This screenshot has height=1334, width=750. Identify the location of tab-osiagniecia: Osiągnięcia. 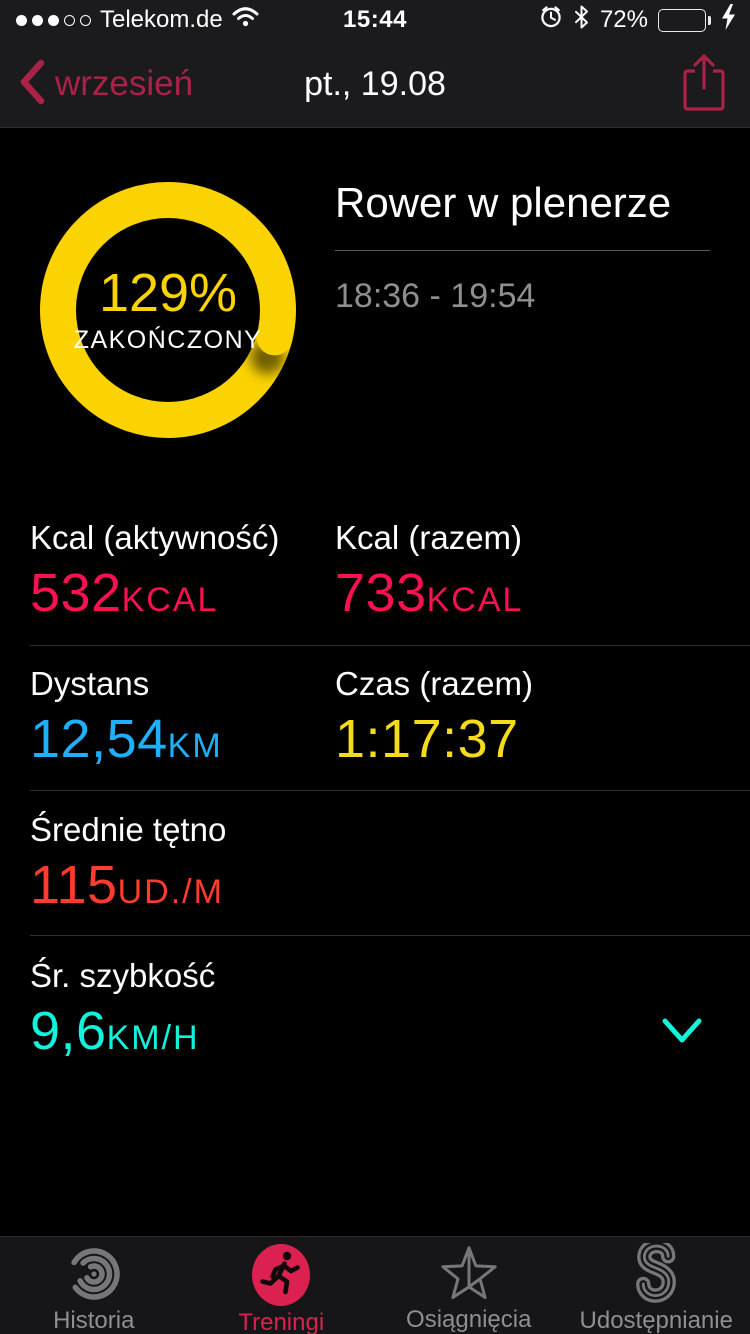
(469, 1285).